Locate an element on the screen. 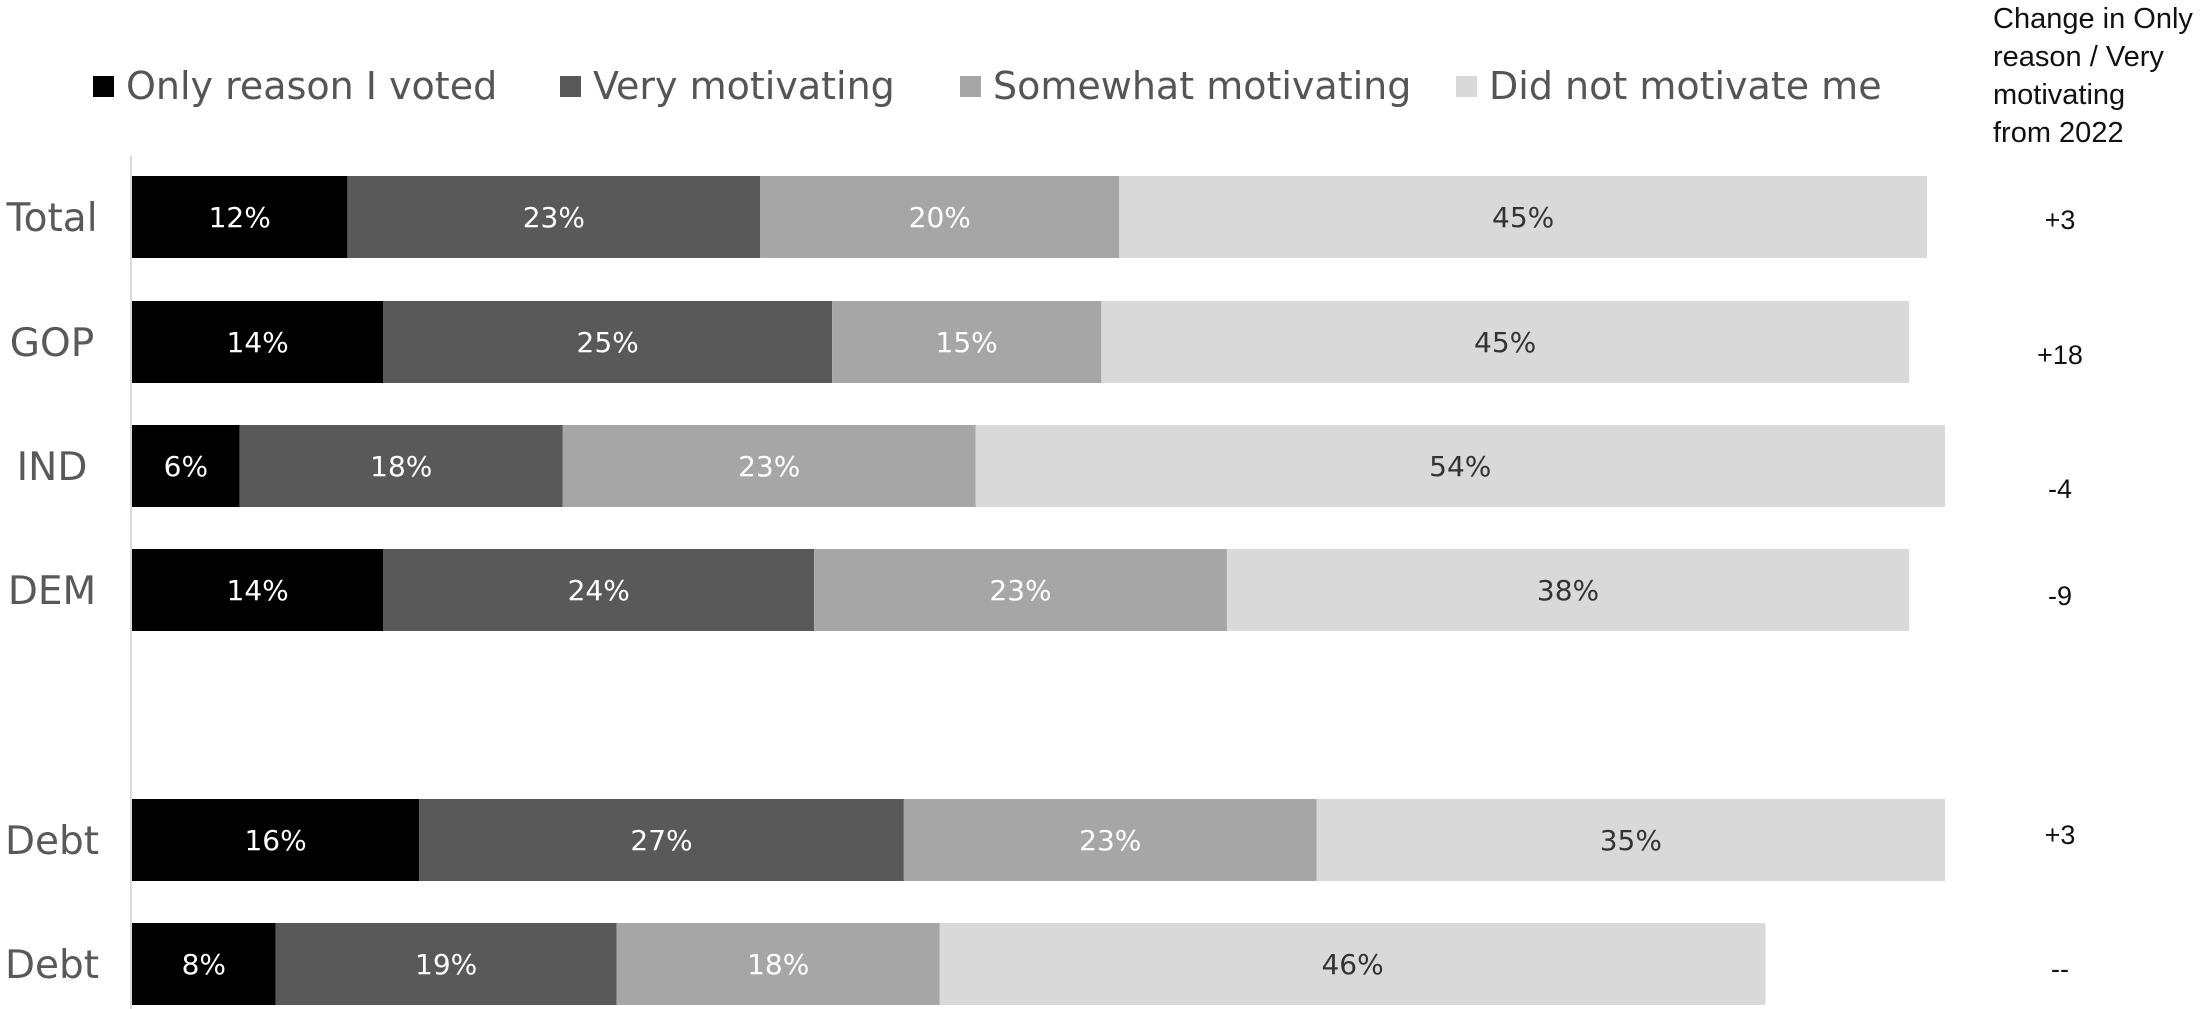 The width and height of the screenshot is (2202, 1009). data-label: 27% is located at coordinates (661, 840).